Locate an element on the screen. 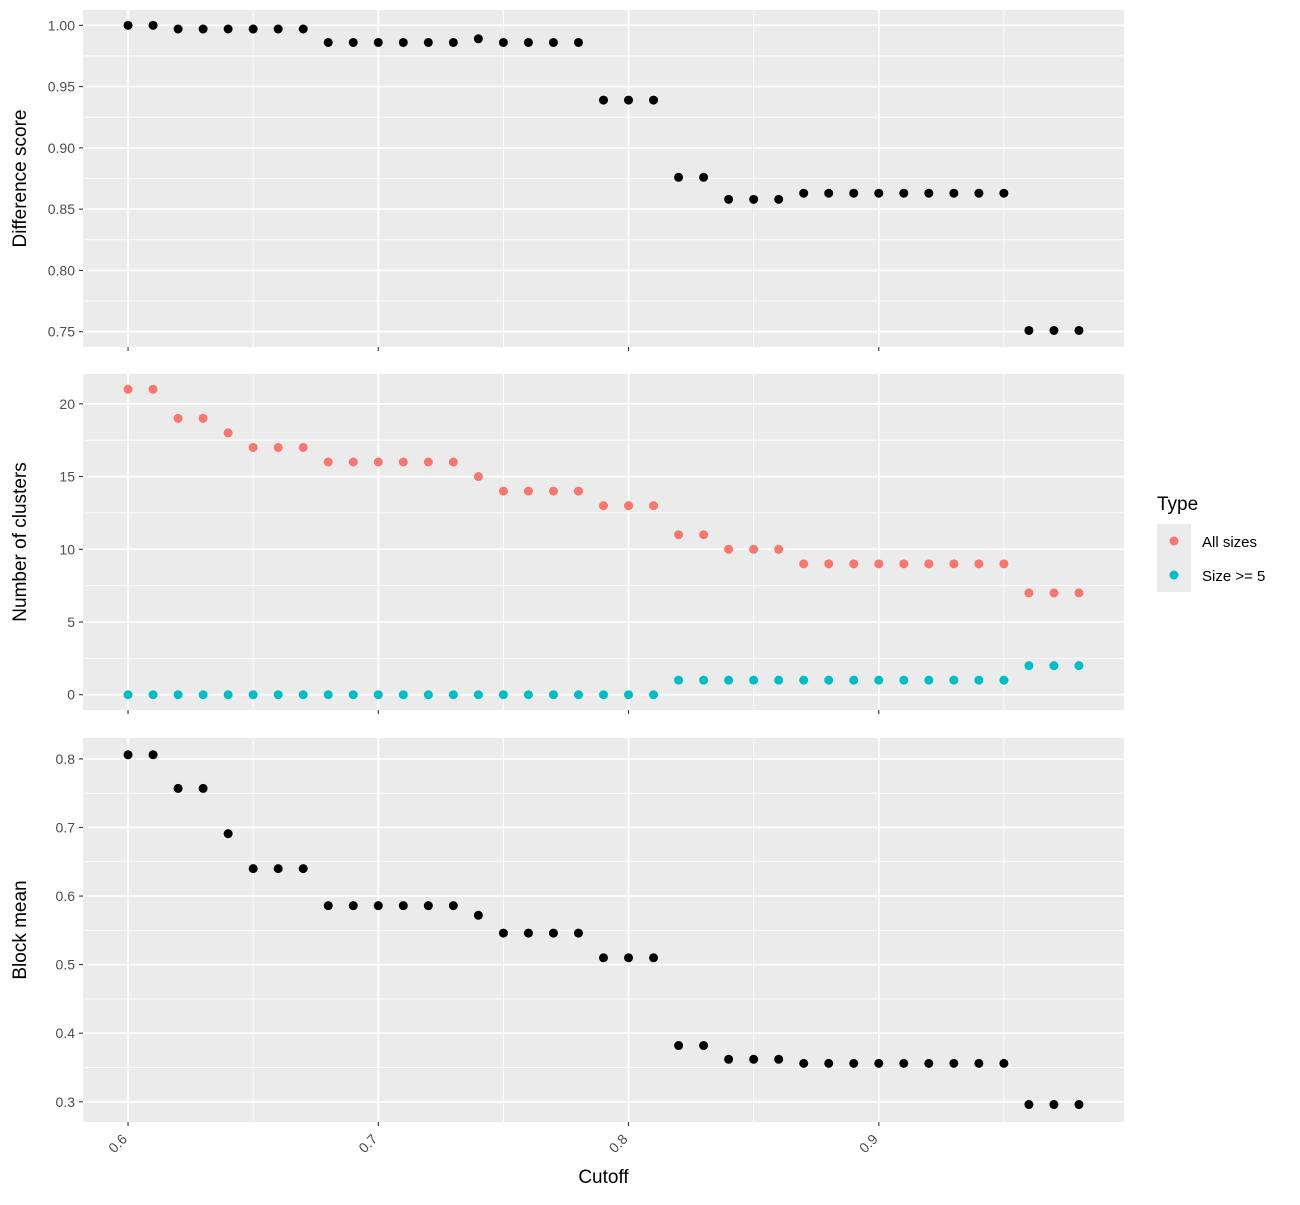  legend-label: Size >= 5 is located at coordinates (1233, 576).